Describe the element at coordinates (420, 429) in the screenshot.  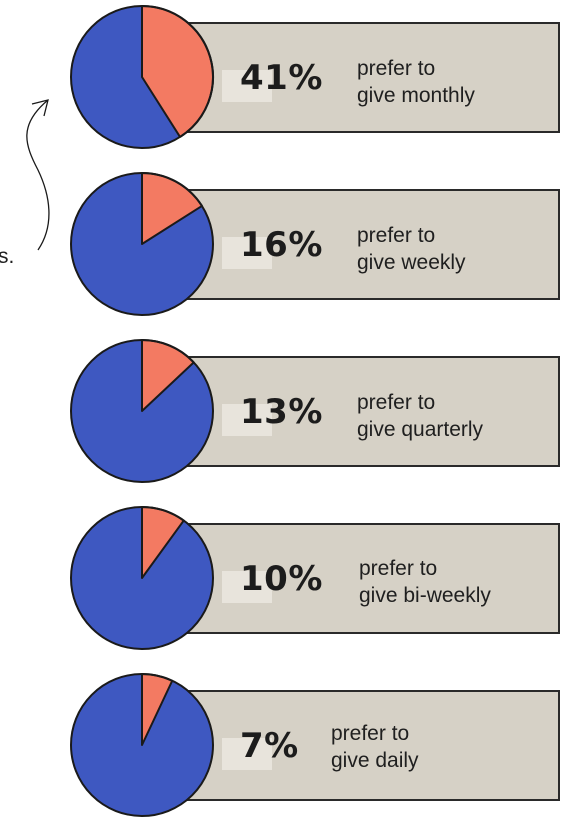
I see `desc-line2-3: give quarterly` at that location.